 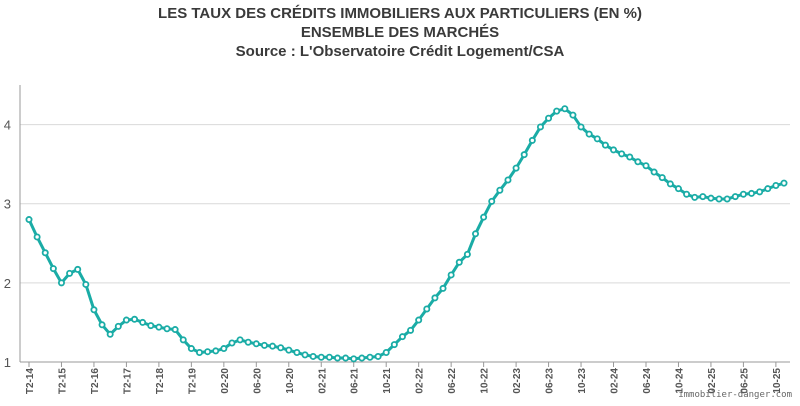 I want to click on y-tick-label: 1, so click(x=7, y=362).